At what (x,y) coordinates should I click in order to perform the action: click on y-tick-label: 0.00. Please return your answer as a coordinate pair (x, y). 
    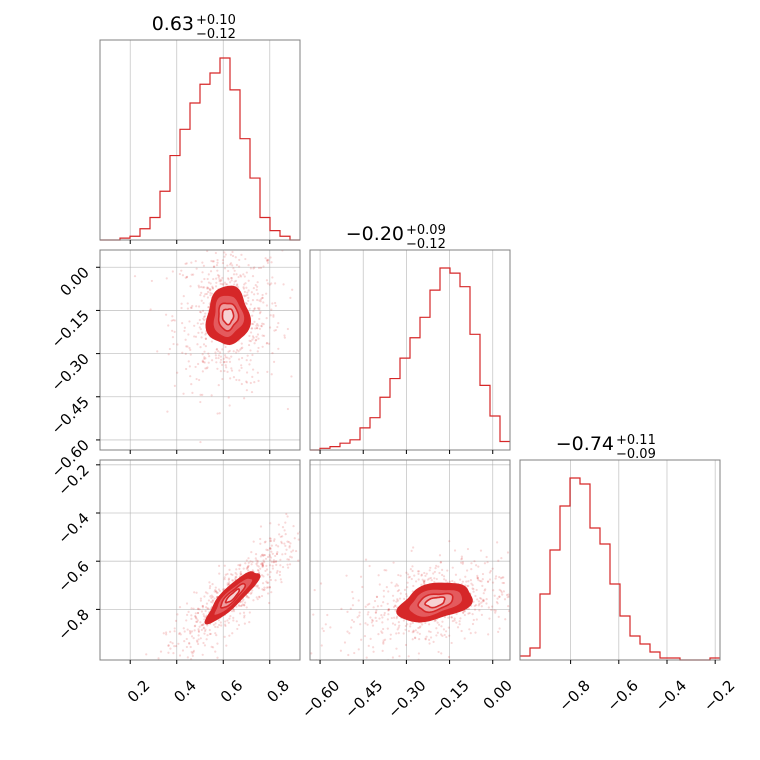
    Looking at the image, I should click on (74, 281).